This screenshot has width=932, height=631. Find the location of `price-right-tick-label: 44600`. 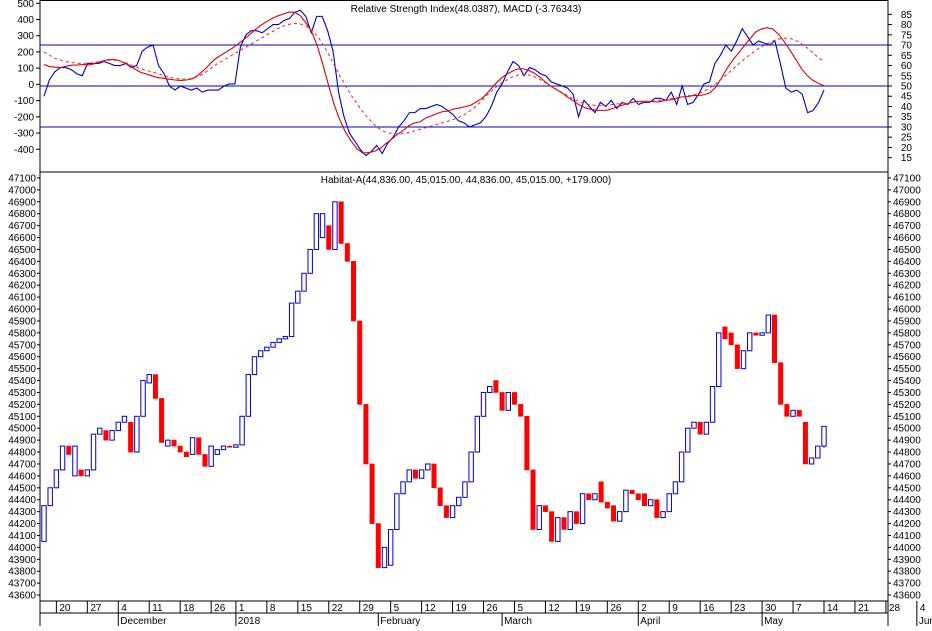

price-right-tick-label: 44600 is located at coordinates (907, 476).